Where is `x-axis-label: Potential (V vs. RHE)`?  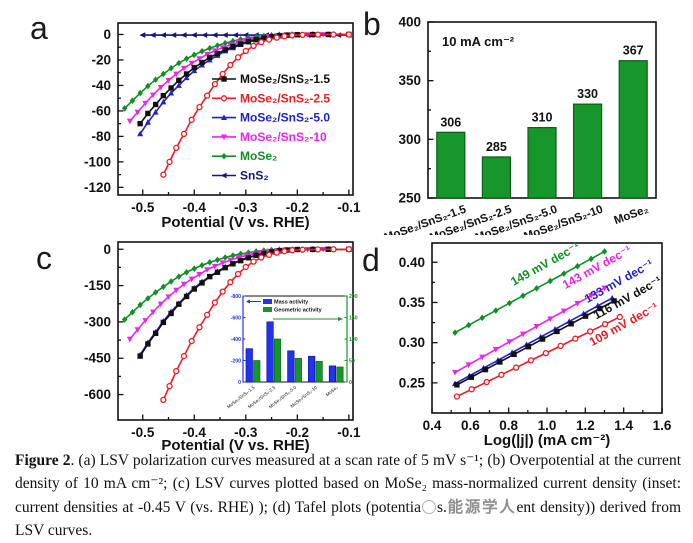 x-axis-label: Potential (V vs. RHE) is located at coordinates (235, 445).